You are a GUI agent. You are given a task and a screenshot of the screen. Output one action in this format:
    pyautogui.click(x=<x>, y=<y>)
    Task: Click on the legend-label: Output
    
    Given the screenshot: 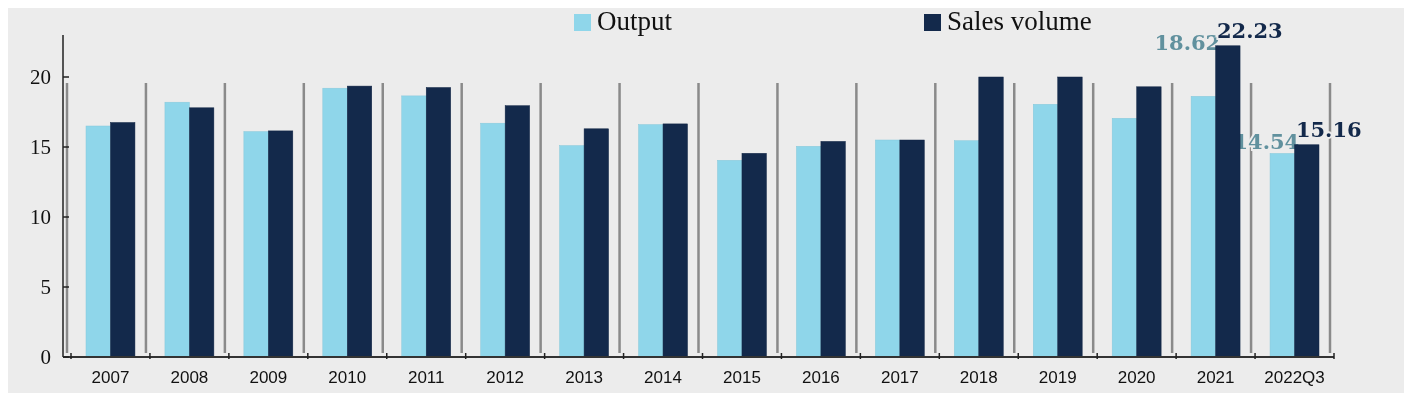 What is the action you would take?
    pyautogui.click(x=635, y=21)
    